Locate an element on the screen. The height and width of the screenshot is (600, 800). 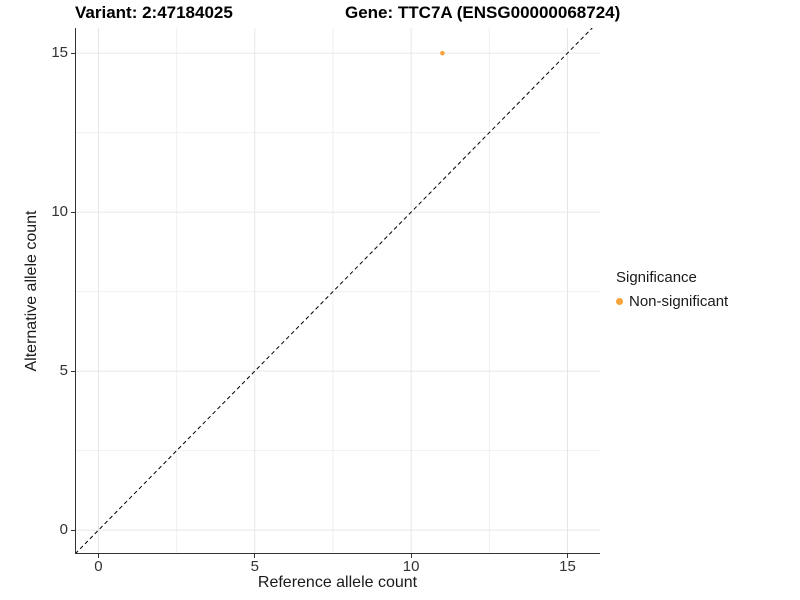
x-tick-label: 10 is located at coordinates (411, 566).